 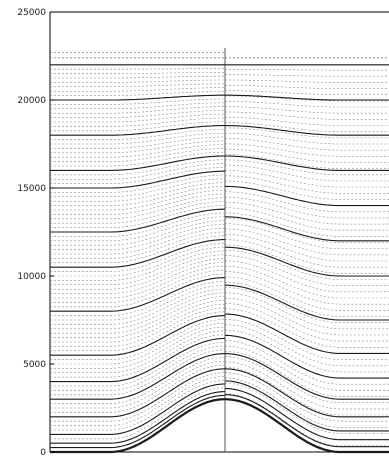 I want to click on y-tick-label: 15000, so click(x=31, y=189).